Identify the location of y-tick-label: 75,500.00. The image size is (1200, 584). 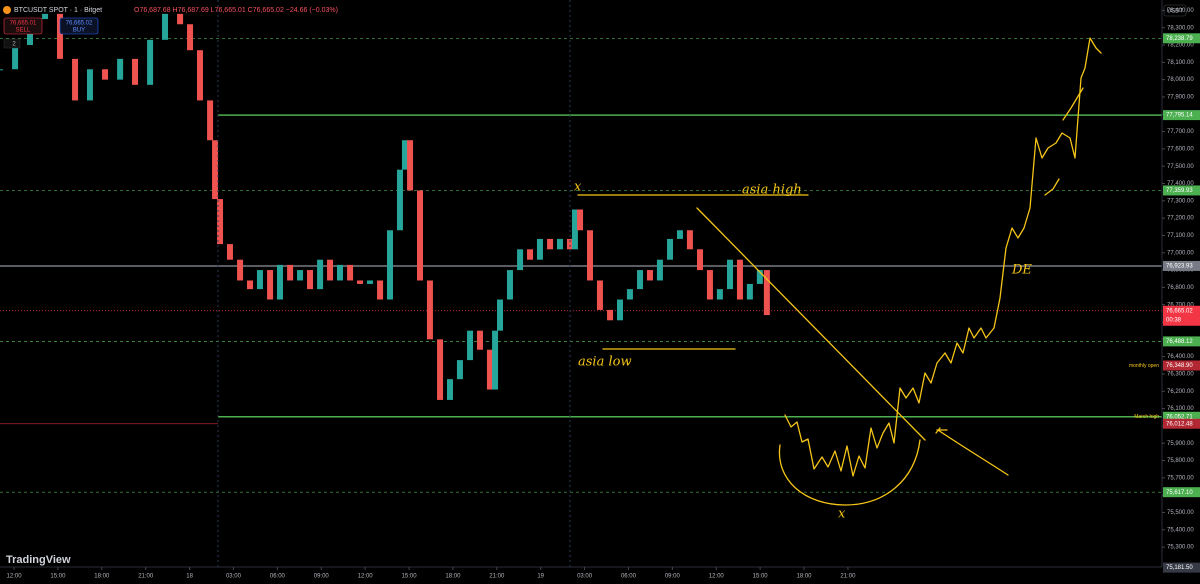
(1180, 513).